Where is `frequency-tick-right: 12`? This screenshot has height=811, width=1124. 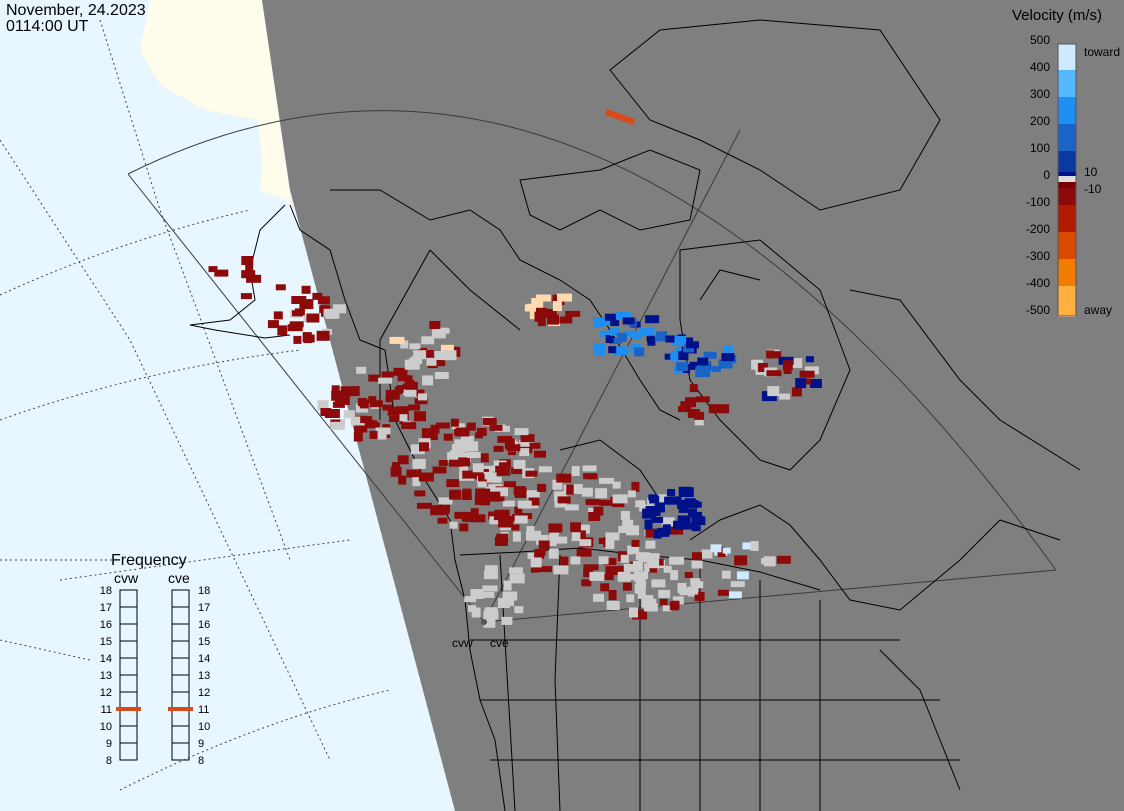
frequency-tick-right: 12 is located at coordinates (204, 693).